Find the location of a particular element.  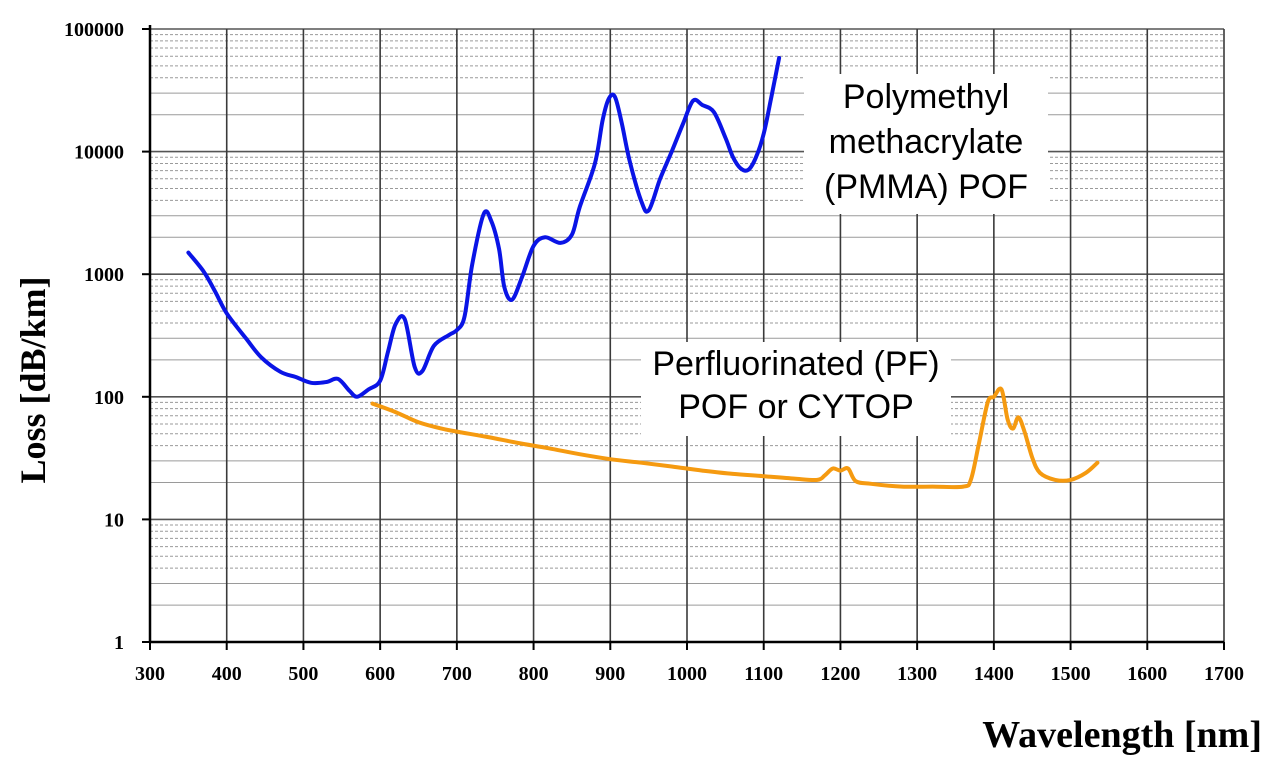

x-tick-label: 900 is located at coordinates (610, 674).